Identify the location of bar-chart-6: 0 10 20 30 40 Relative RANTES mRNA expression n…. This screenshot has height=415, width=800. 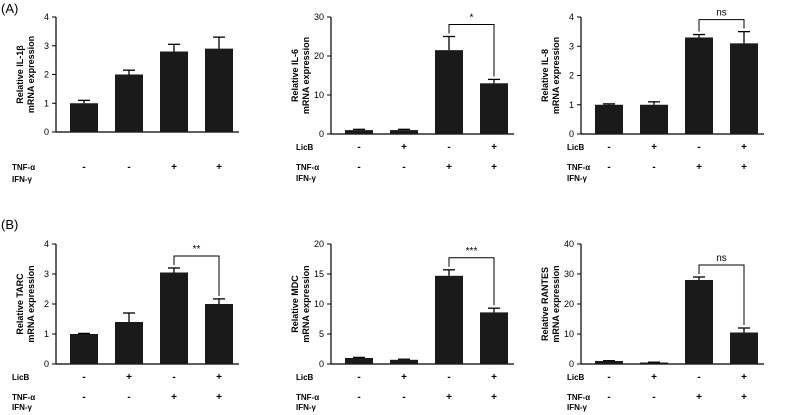
(652, 325).